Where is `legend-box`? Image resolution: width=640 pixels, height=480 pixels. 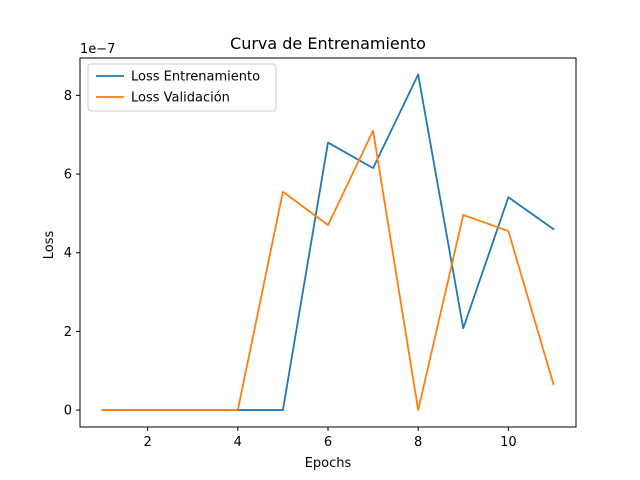 legend-box is located at coordinates (182, 87).